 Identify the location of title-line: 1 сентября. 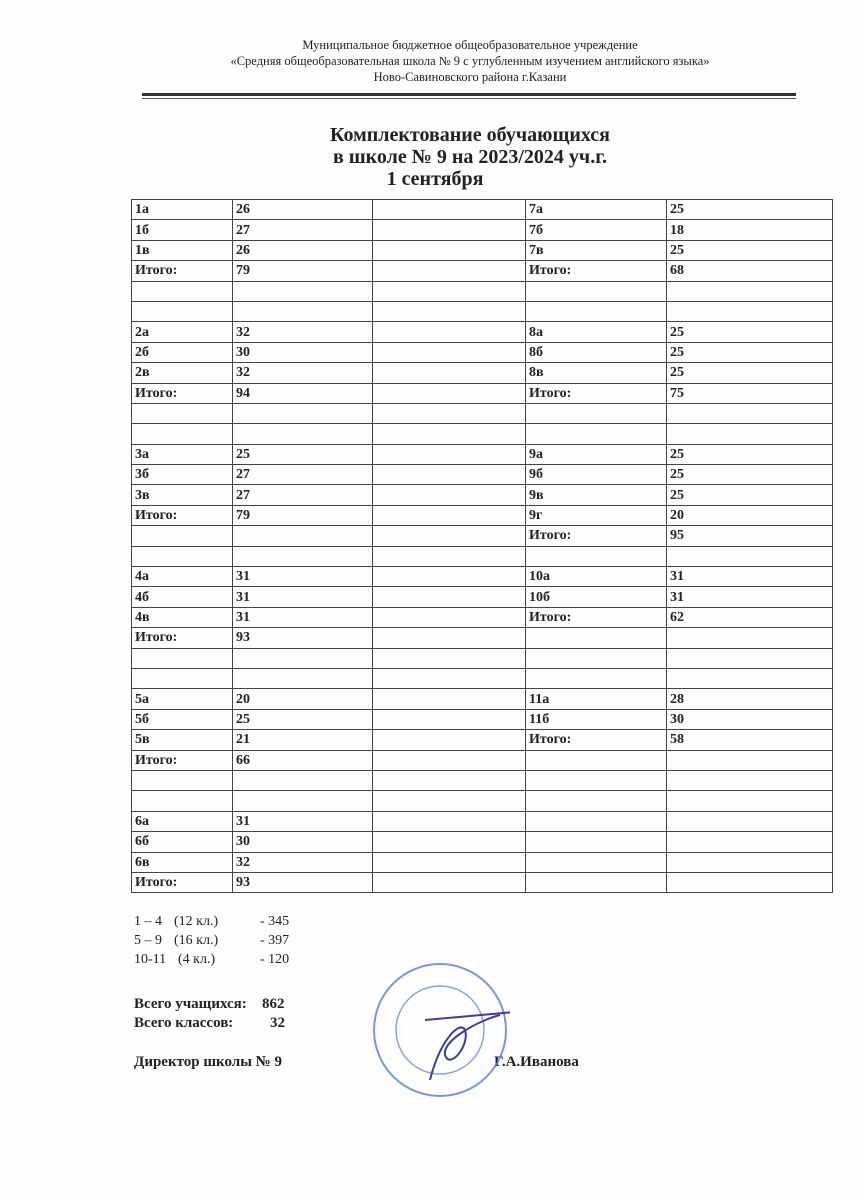
(435, 179).